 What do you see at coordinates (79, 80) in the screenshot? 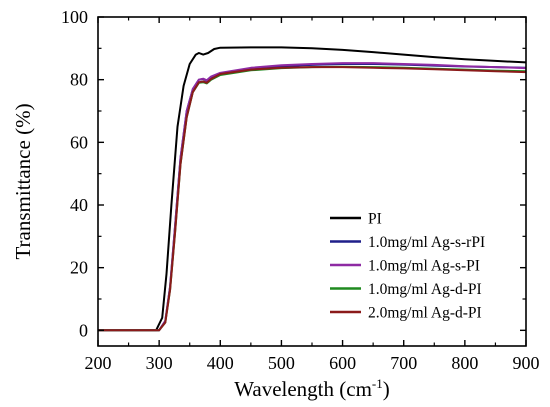
I see `y-tick-label: 80` at bounding box center [79, 80].